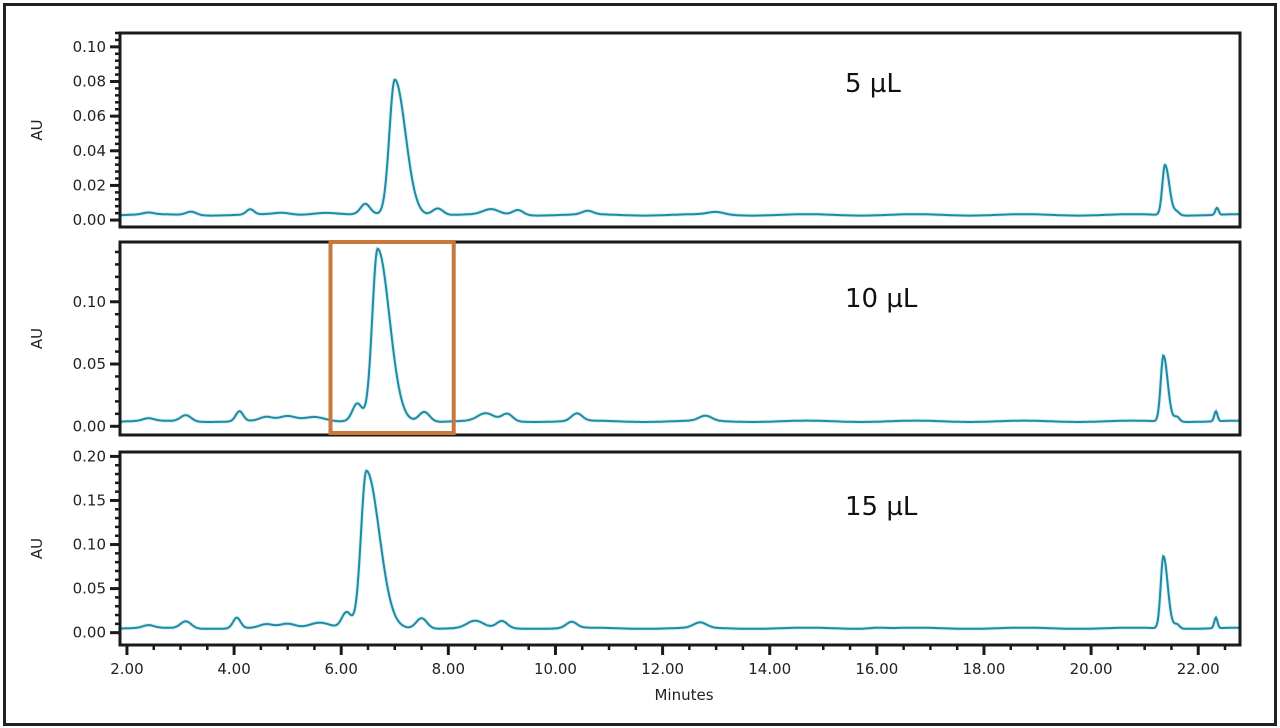  I want to click on highlight-box, so click(392, 337).